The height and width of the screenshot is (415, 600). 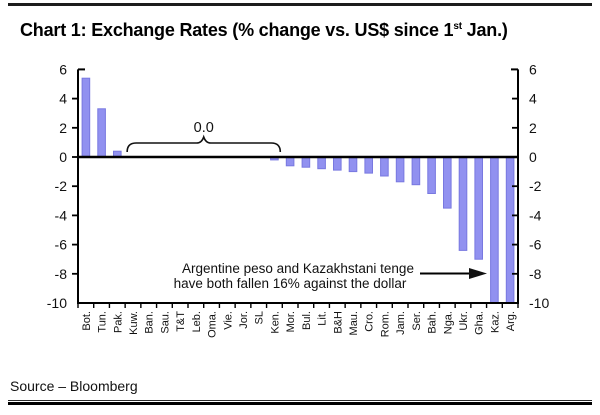 What do you see at coordinates (385, 324) in the screenshot?
I see `x-category-label: Rom.` at bounding box center [385, 324].